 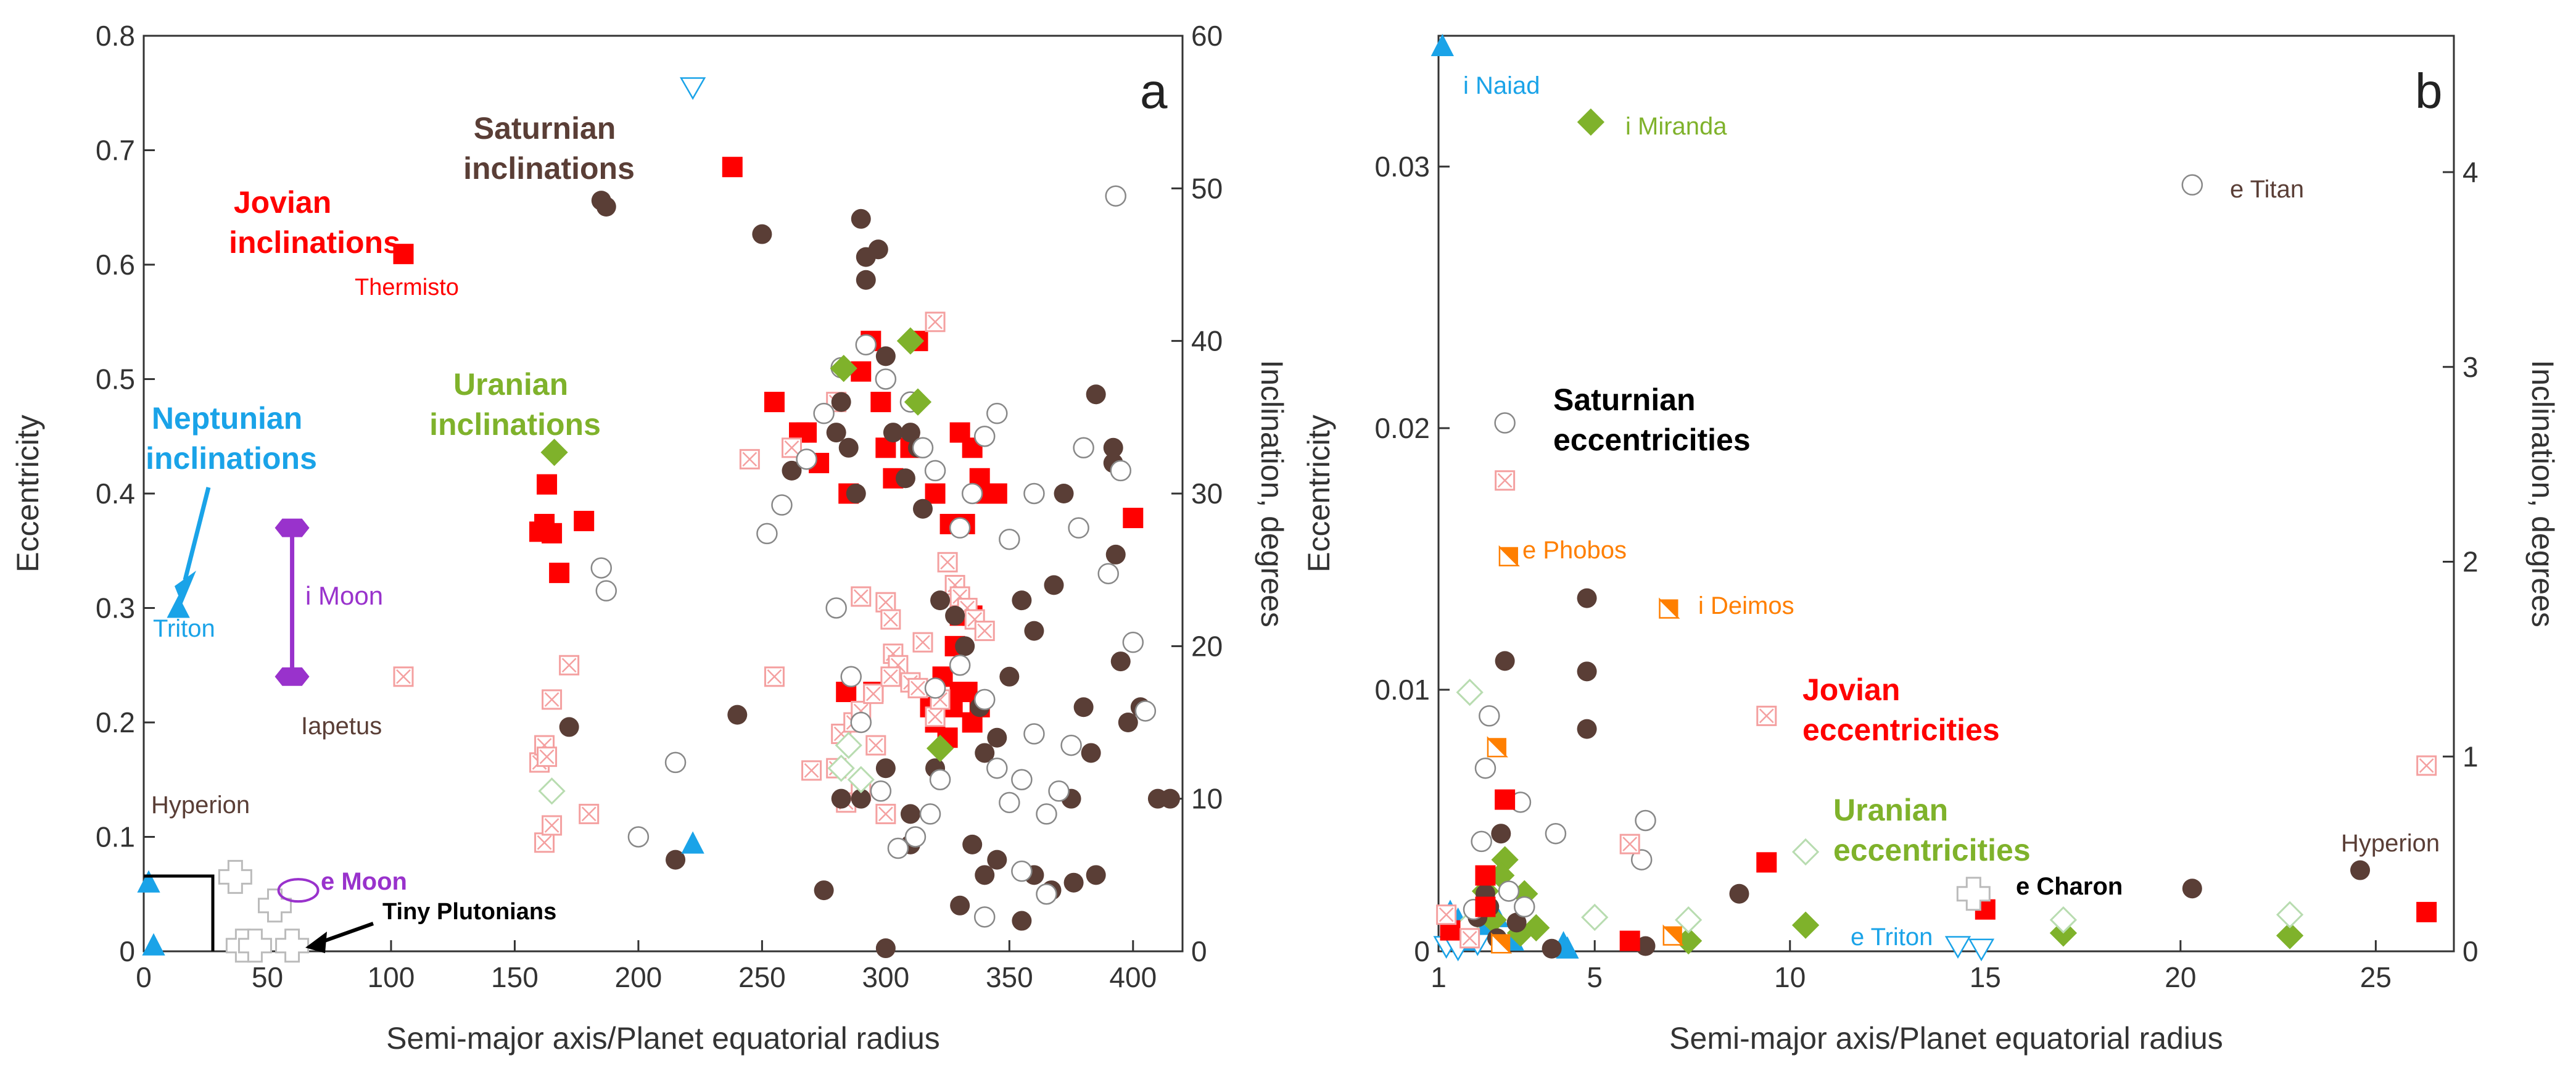 I want to click on y-tick-label: 0.5, so click(x=115, y=379).